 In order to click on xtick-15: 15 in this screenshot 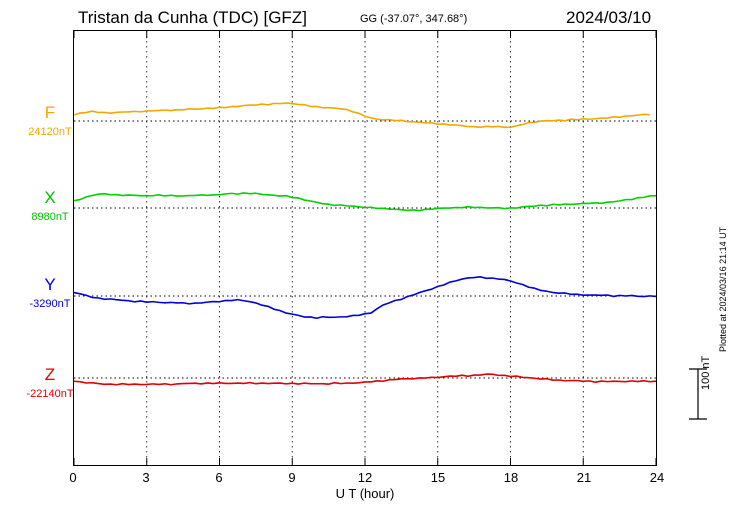, I will do `click(438, 477)`.